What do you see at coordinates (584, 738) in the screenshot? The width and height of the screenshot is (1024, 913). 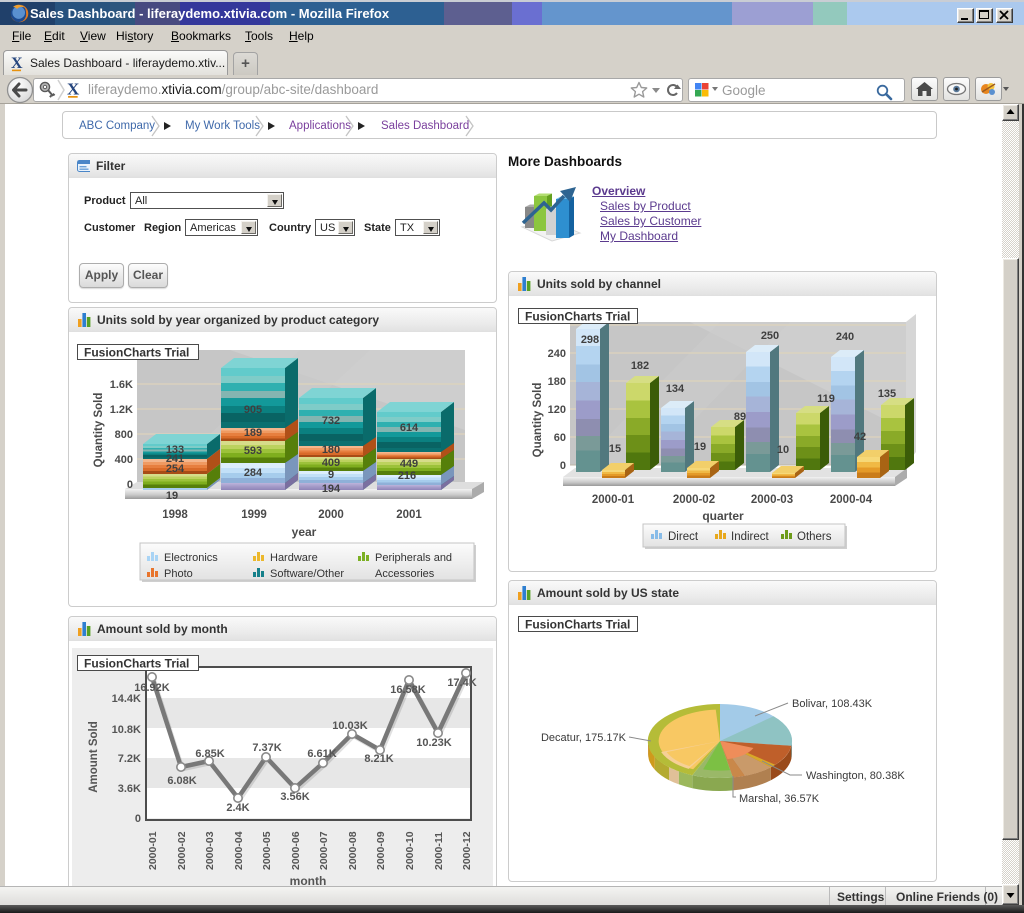 I see `svg-text: Decatur, 175.17K` at bounding box center [584, 738].